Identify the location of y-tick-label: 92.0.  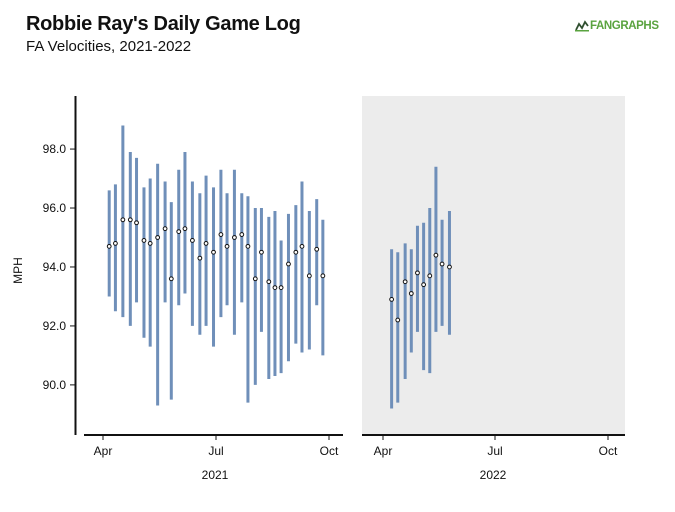
(55, 326).